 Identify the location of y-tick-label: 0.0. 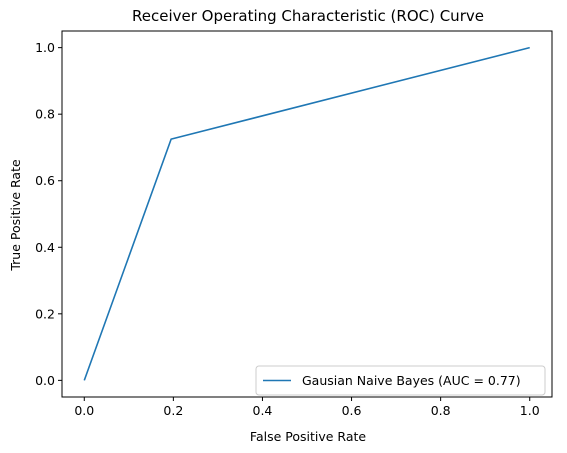
(45, 380).